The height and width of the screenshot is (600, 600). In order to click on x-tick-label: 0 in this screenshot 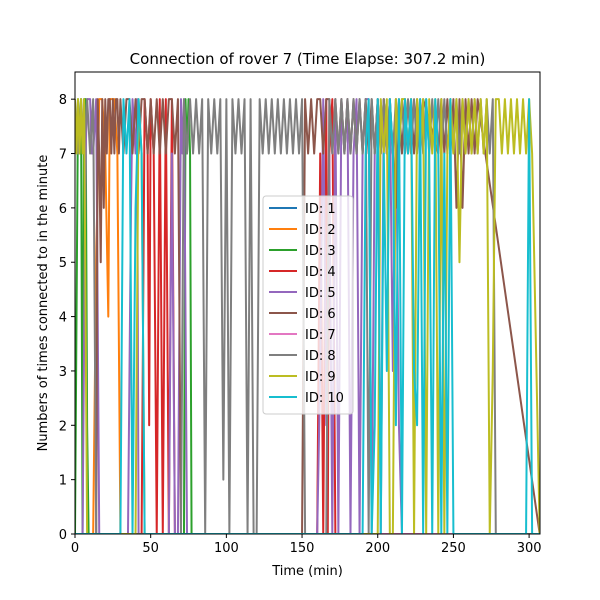, I will do `click(75, 548)`.